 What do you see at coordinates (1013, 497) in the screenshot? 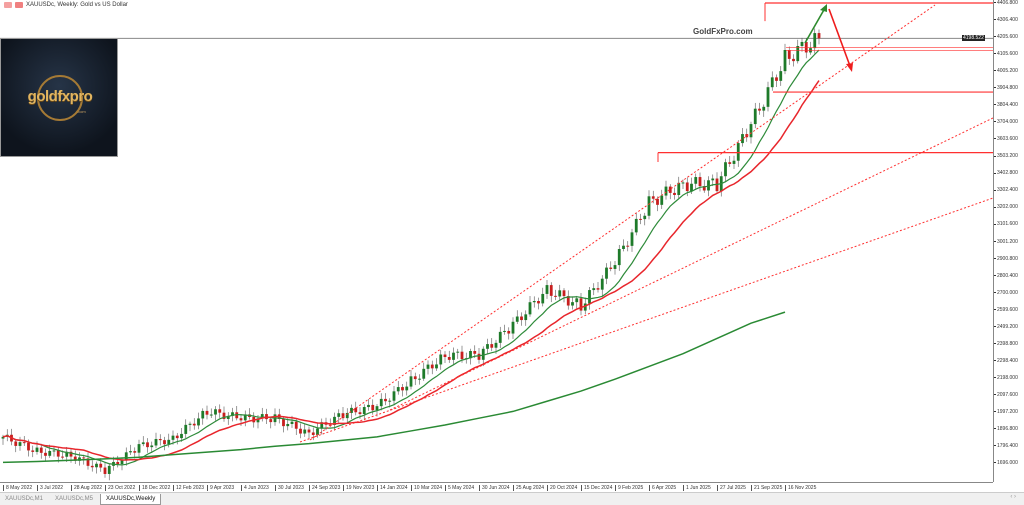
I see `tab-scroll-arrows: ‹ ›` at bounding box center [1013, 497].